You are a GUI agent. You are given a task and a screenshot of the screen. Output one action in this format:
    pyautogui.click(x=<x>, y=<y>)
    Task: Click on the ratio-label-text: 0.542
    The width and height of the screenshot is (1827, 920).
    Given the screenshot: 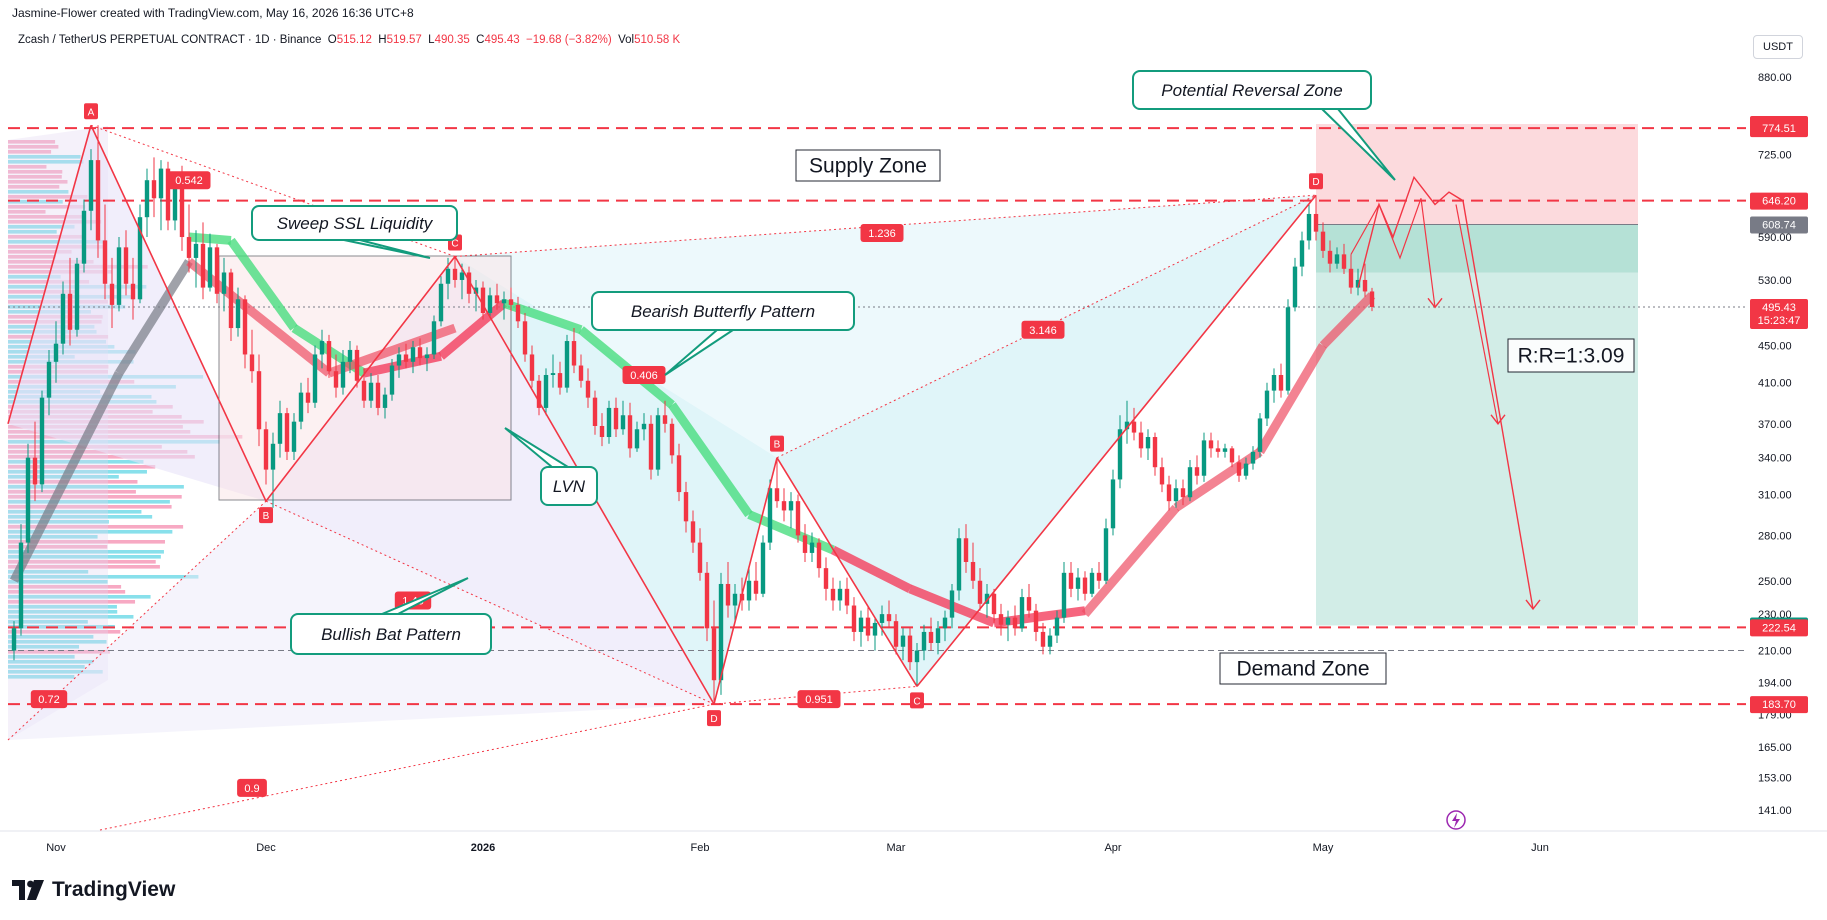 What is the action you would take?
    pyautogui.click(x=189, y=181)
    